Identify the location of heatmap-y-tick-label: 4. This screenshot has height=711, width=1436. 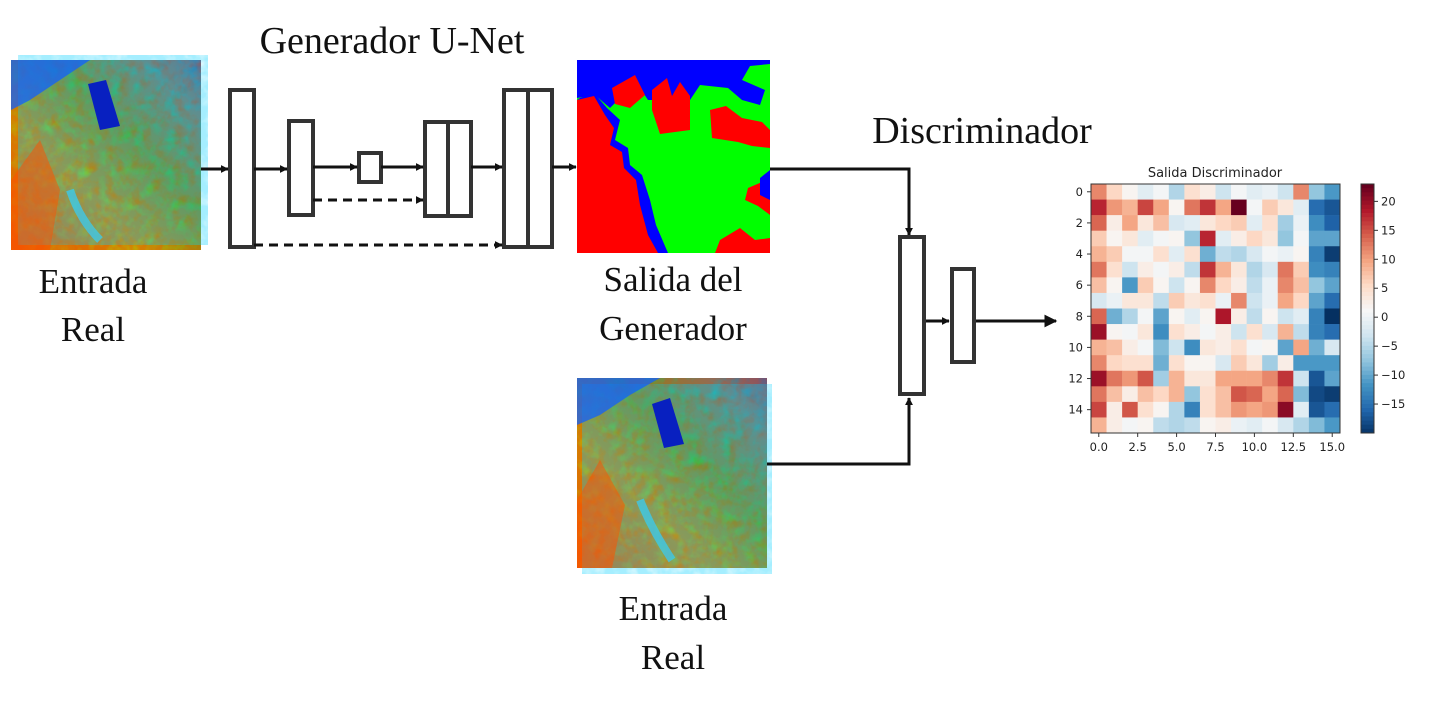
(1079, 254).